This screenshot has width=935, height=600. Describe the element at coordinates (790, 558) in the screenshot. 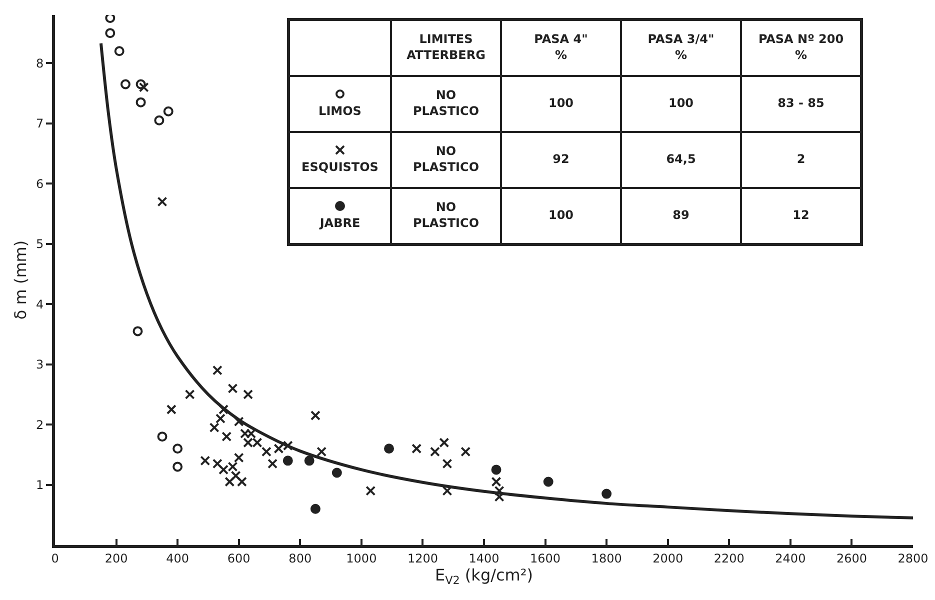

I see `x-tick-label: 2400` at that location.